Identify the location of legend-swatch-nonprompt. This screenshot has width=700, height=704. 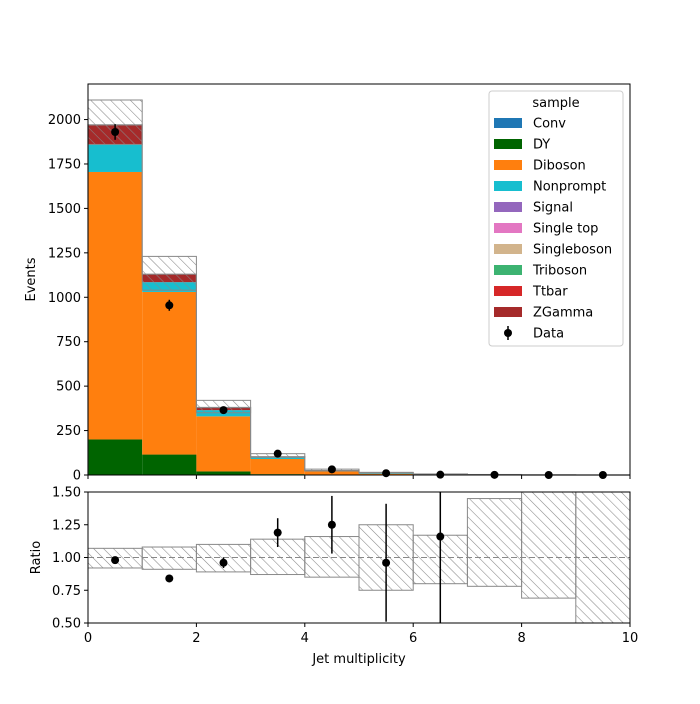
(508, 186).